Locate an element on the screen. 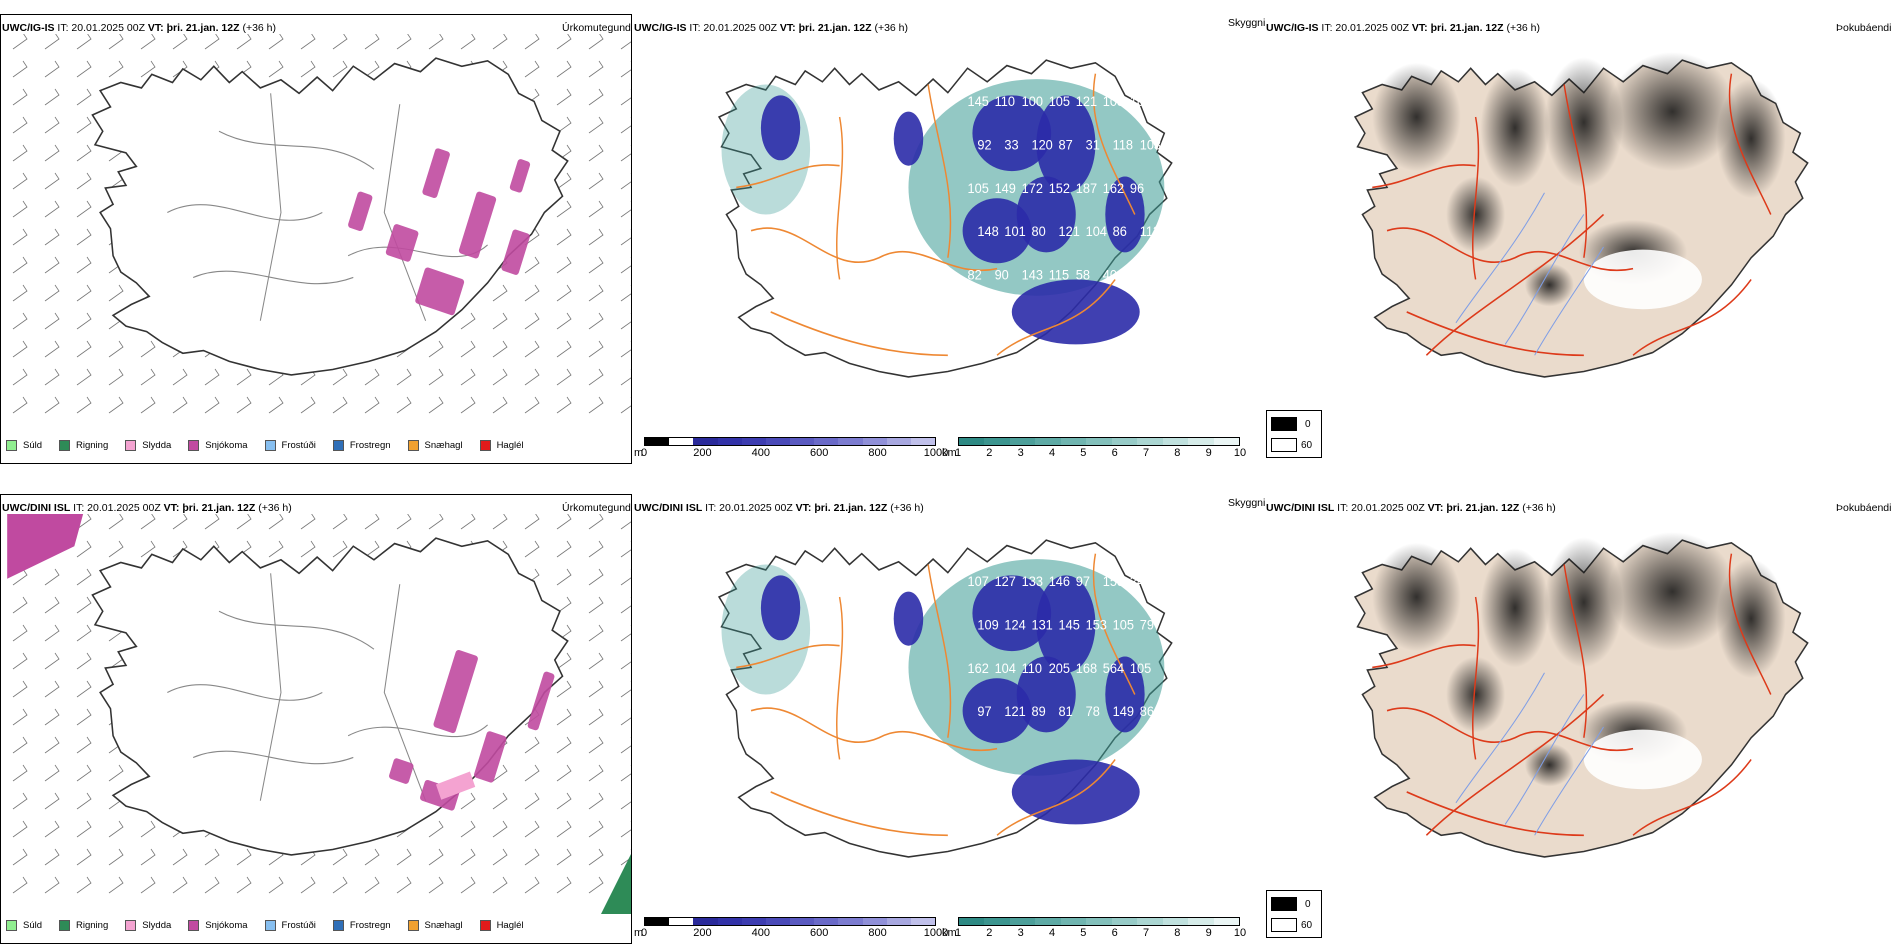 This screenshot has height=950, width=1900. colorbar-tick-label: 400 is located at coordinates (760, 933).